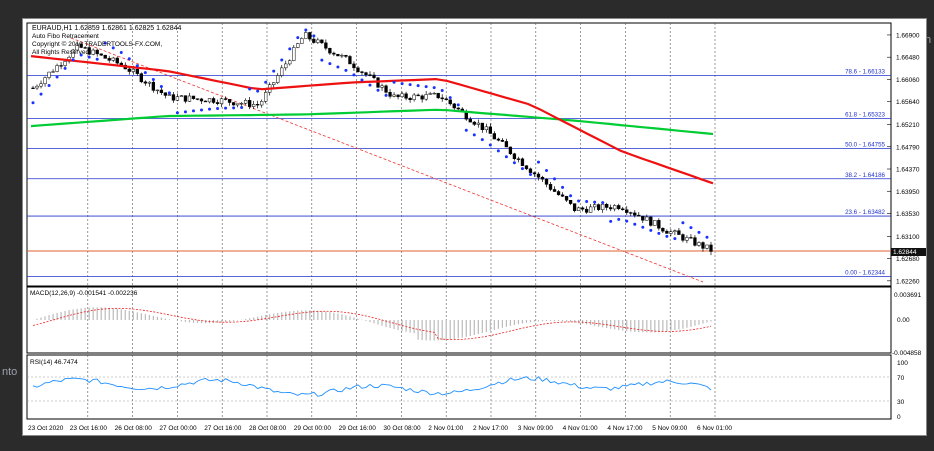 The image size is (934, 451). I want to click on y-tick-label: 1.66060, so click(908, 80).